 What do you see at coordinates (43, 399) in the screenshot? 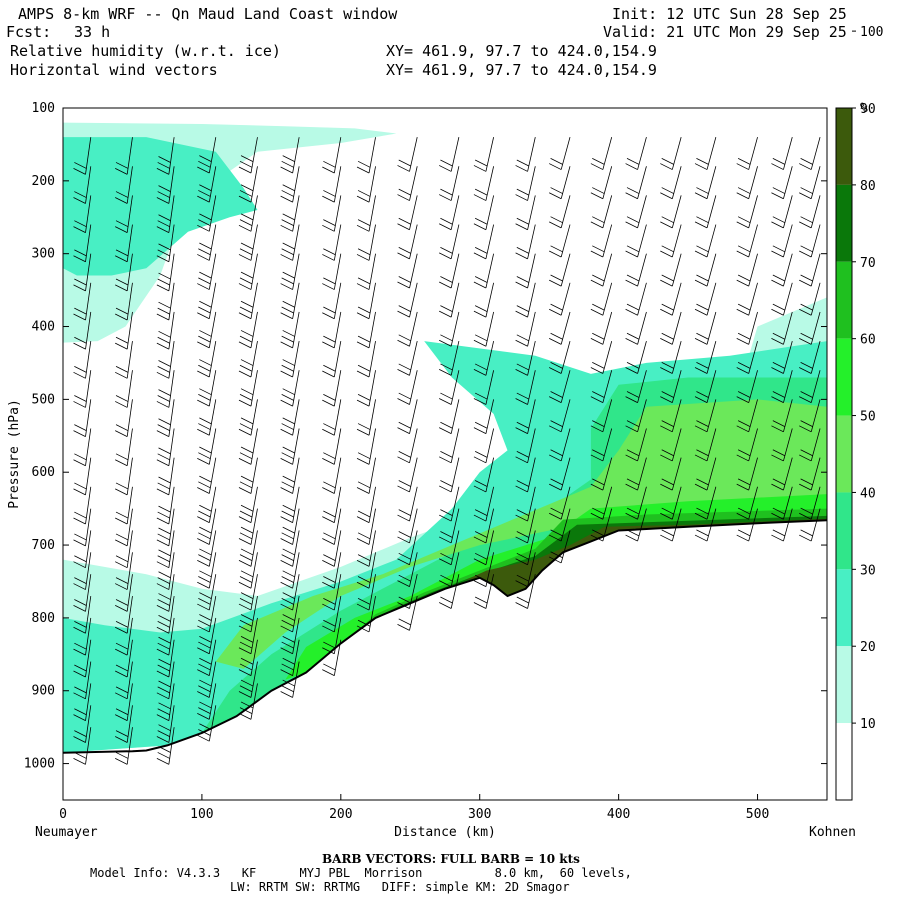
I see `y-tick-label: 500` at bounding box center [43, 399].